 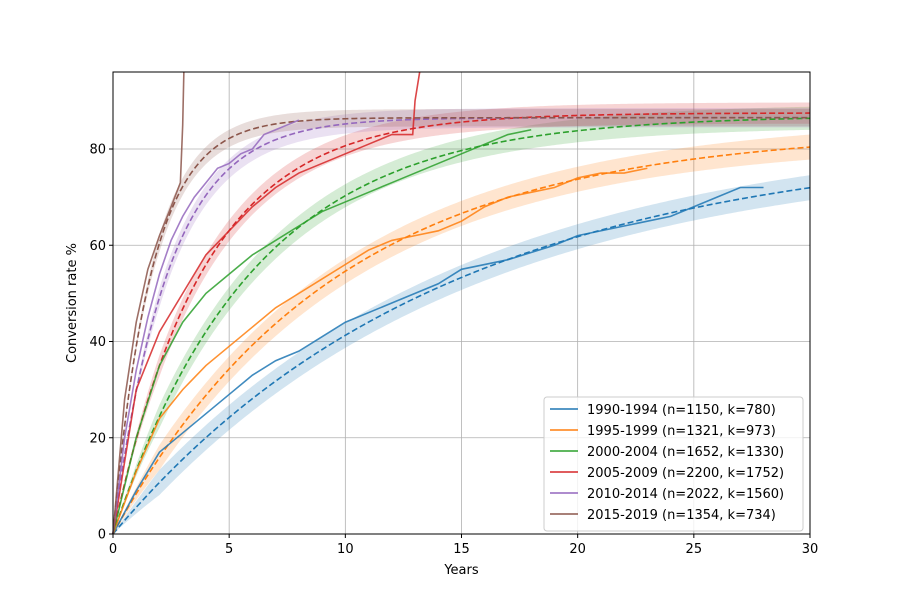 I want to click on y-axis-ticks: 0 20 40 60 80, so click(x=101, y=343).